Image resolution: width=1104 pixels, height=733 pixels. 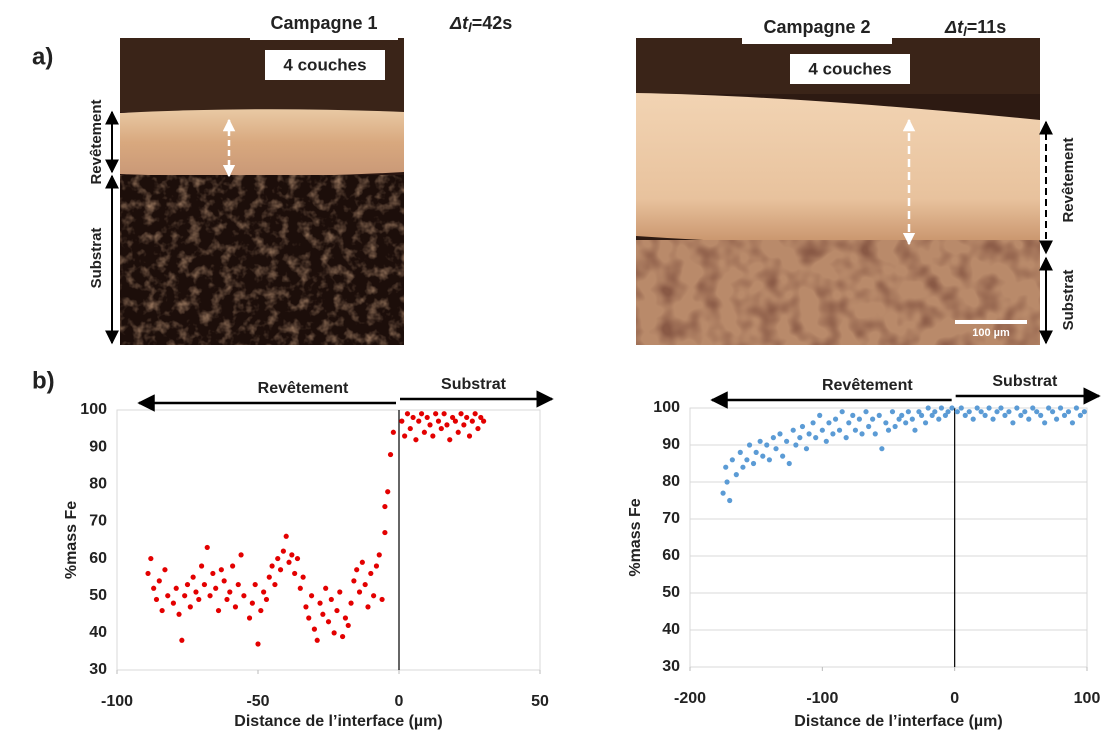 I want to click on x-tick-label: -50, so click(x=257, y=701).